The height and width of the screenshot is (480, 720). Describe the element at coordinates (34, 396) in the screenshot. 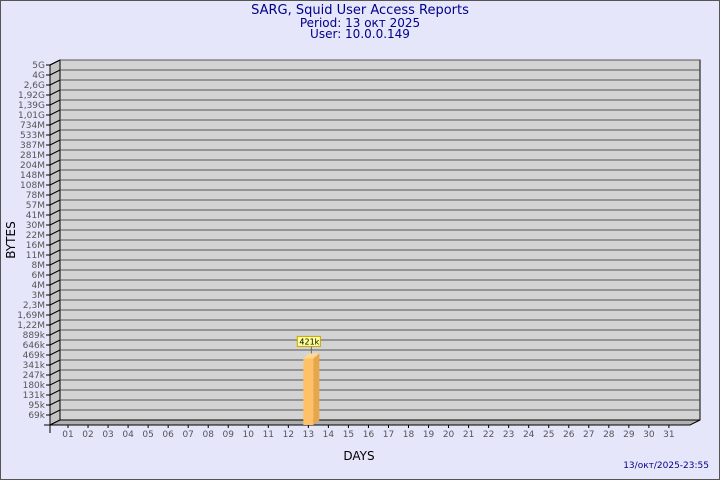

I see `y-tick-label: 131k` at that location.